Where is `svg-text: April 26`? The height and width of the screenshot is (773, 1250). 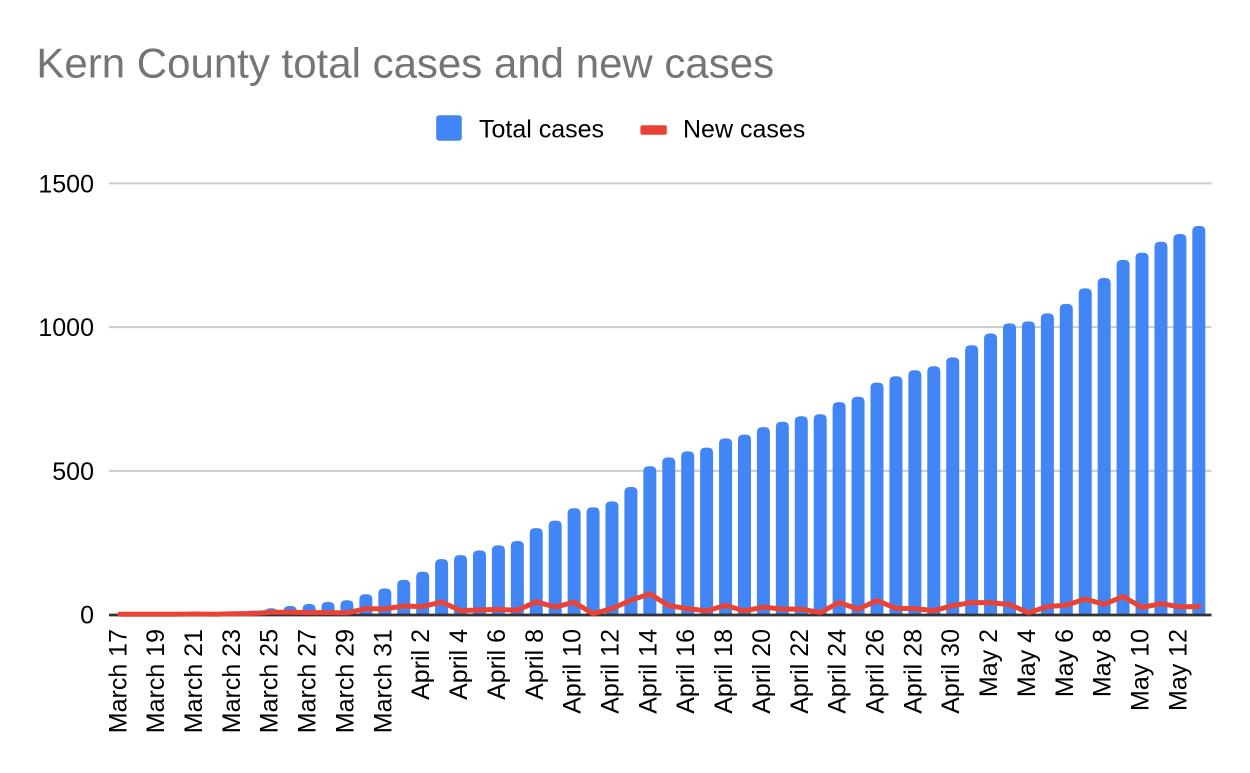 svg-text: April 26 is located at coordinates (876, 671).